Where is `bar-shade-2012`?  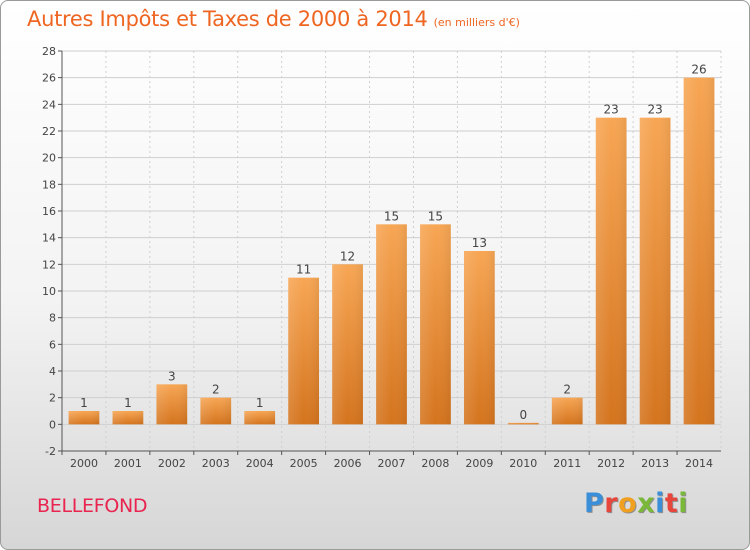
bar-shade-2012 is located at coordinates (611, 271).